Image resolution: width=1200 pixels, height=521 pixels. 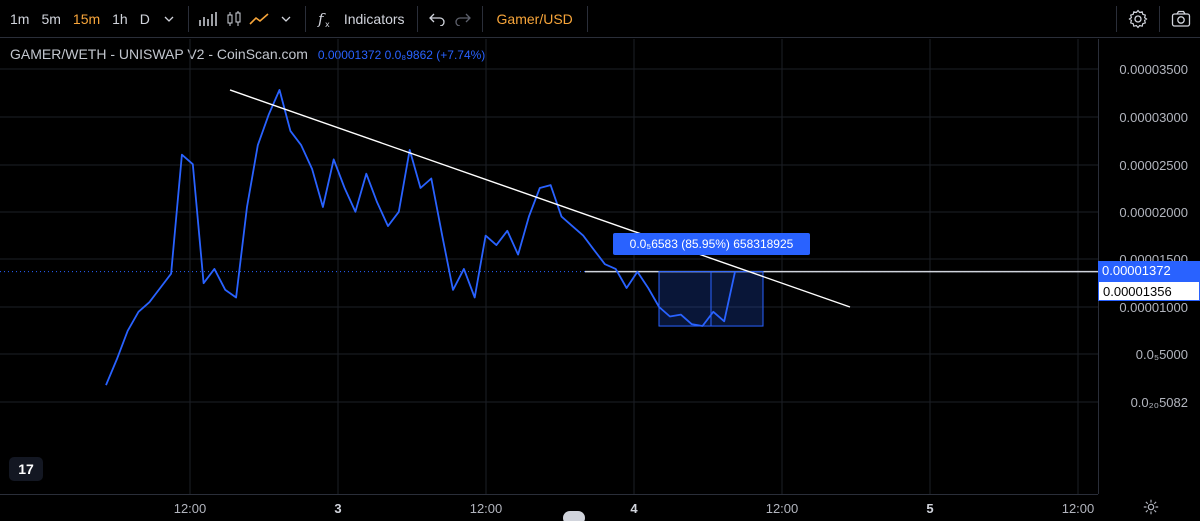 I want to click on time-tick-label: 3, so click(x=338, y=508).